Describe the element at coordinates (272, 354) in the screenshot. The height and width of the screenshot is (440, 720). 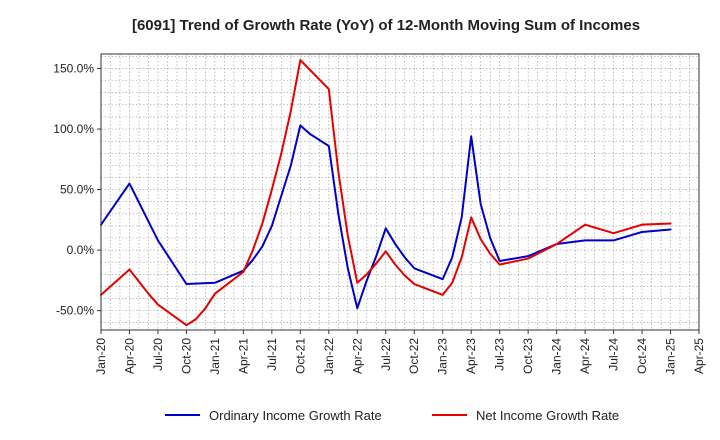
I see `x-tick-label: Jul-21` at that location.